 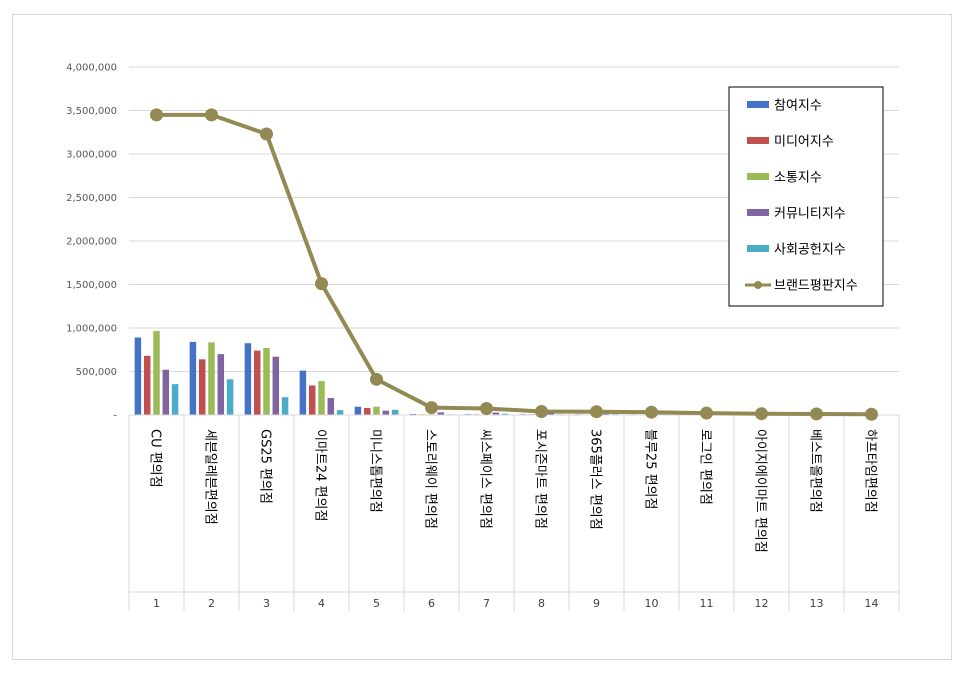 I want to click on y-tick-label: 500,000, so click(x=96, y=372).